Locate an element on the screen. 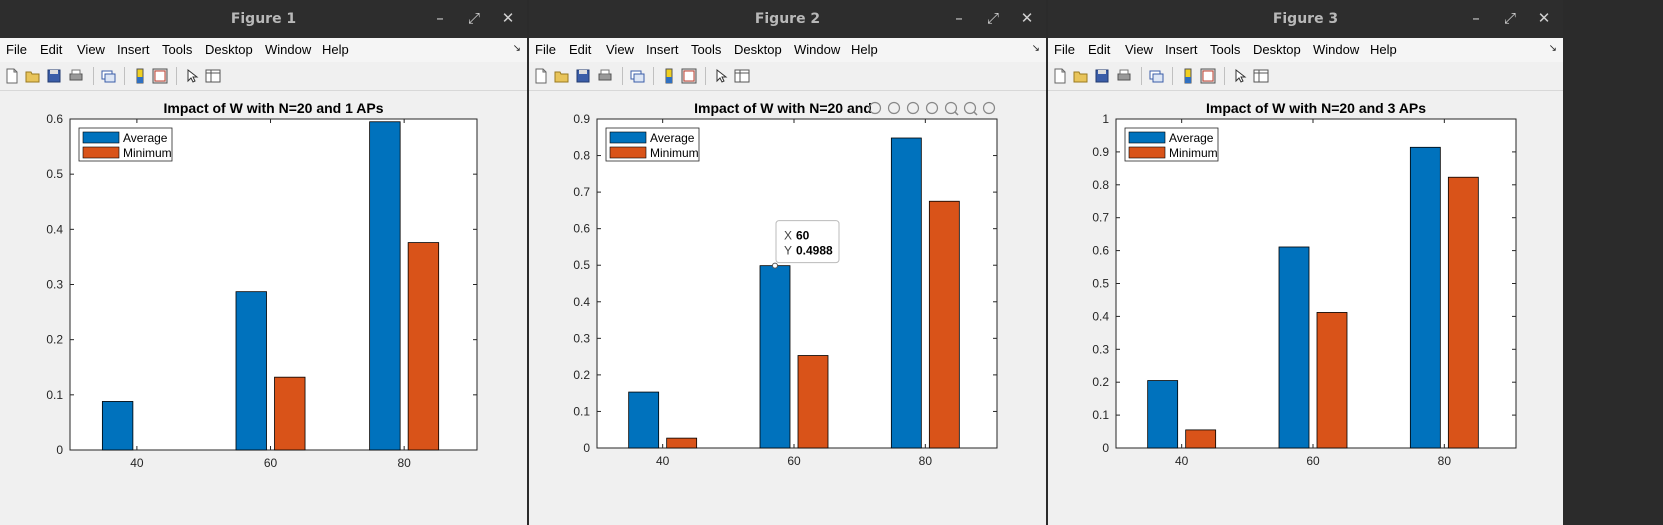  close-icon: ✕ is located at coordinates (1027, 18).